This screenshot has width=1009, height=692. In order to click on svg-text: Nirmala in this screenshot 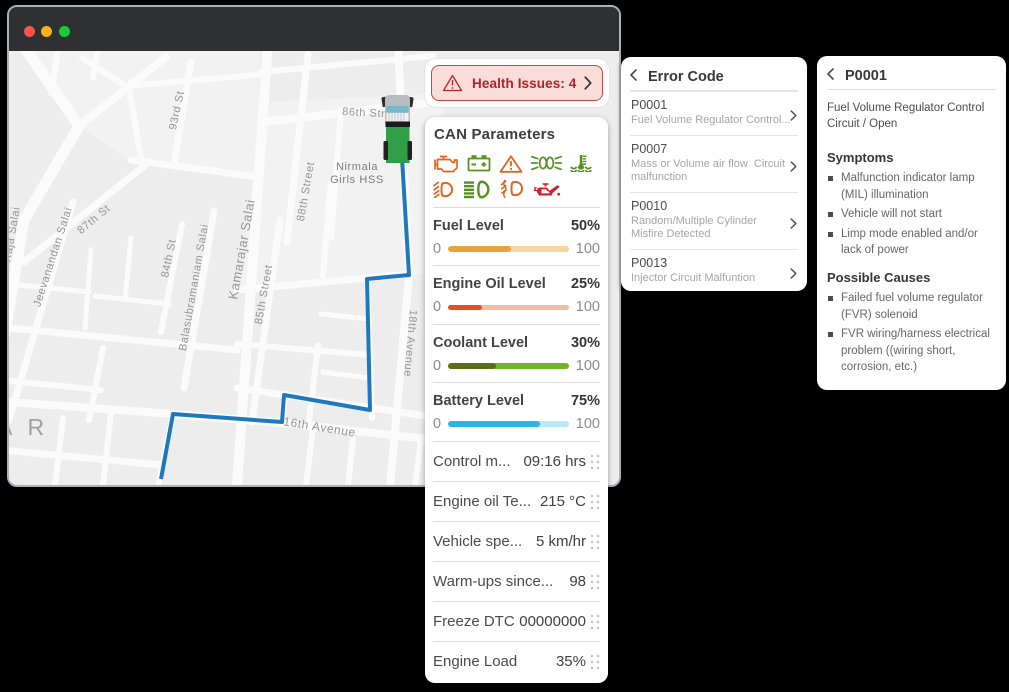, I will do `click(357, 167)`.